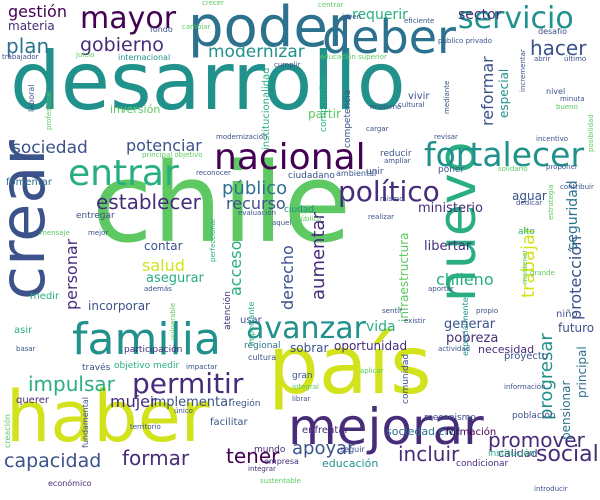 The image size is (600, 500). I want to click on word-ministerio: ministerio, so click(450, 208).